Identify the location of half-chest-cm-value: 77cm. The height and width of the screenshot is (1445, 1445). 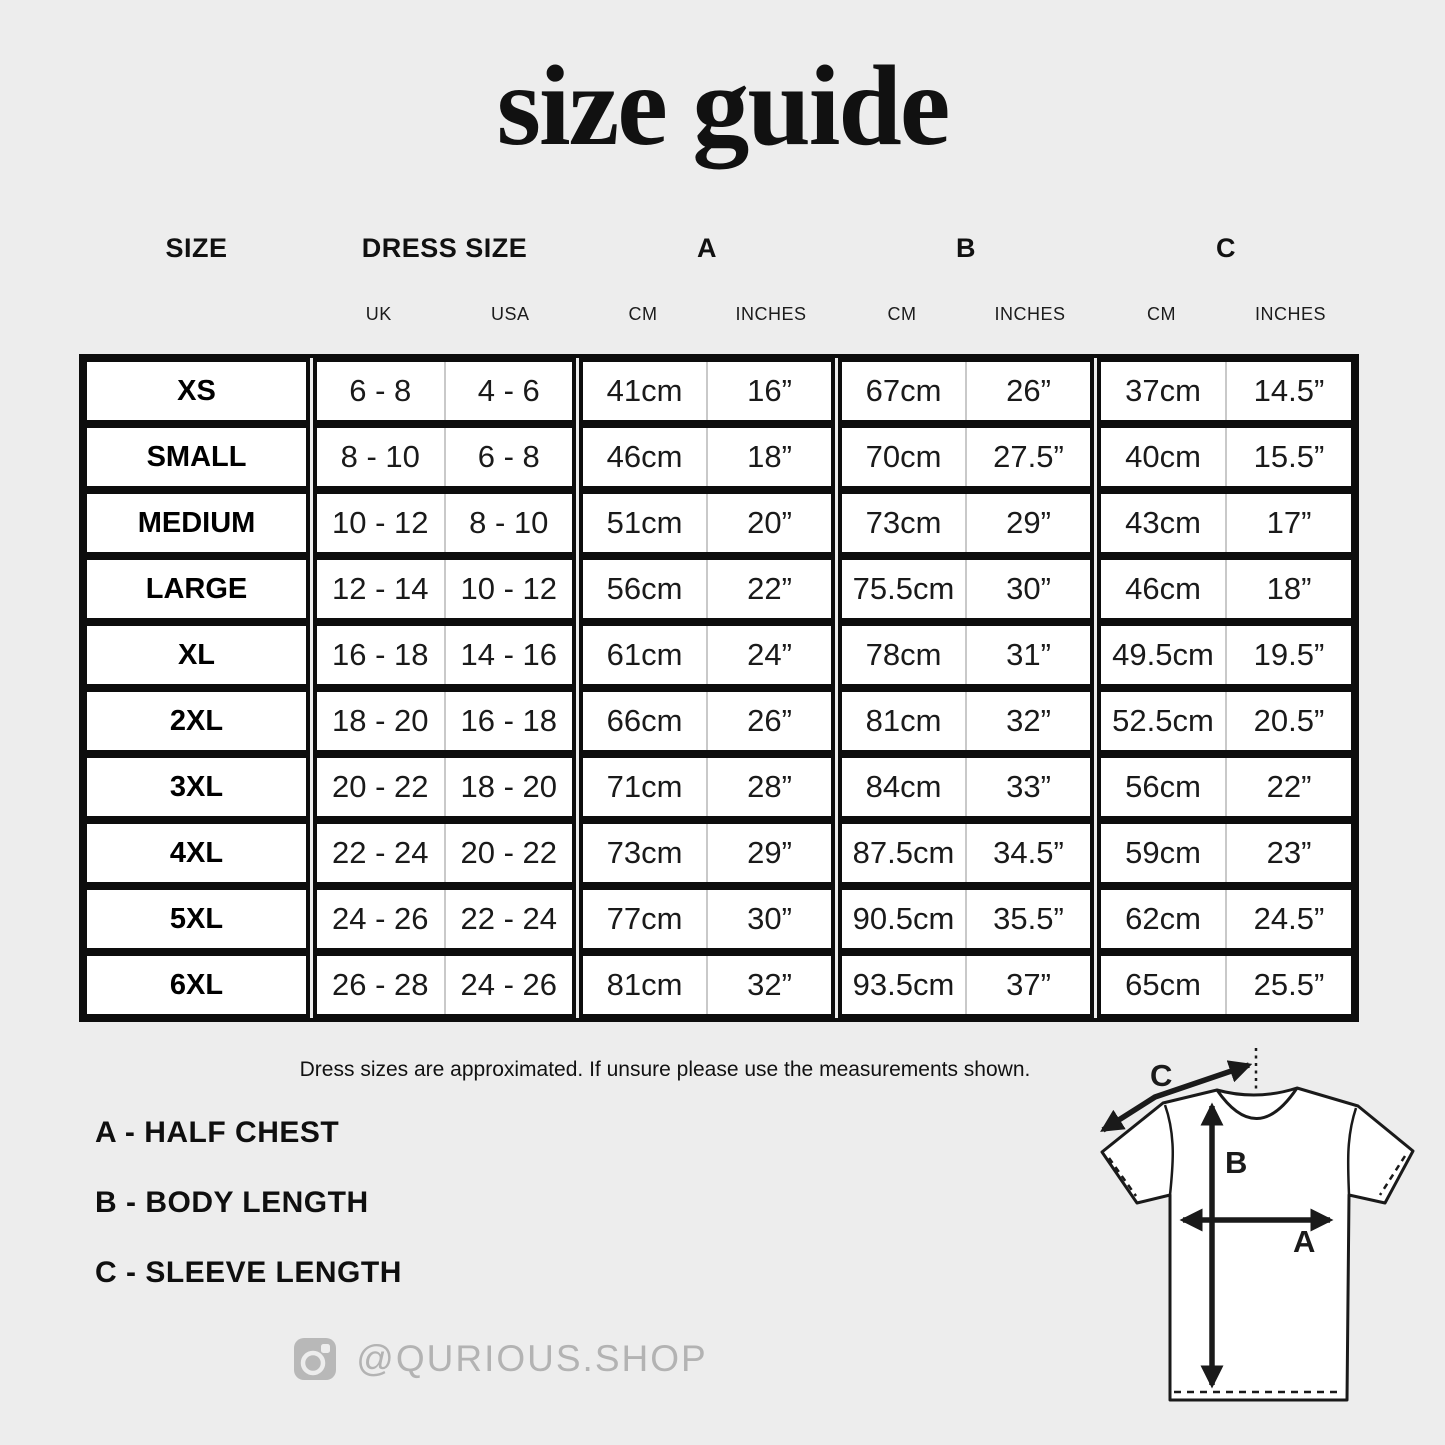
(644, 918).